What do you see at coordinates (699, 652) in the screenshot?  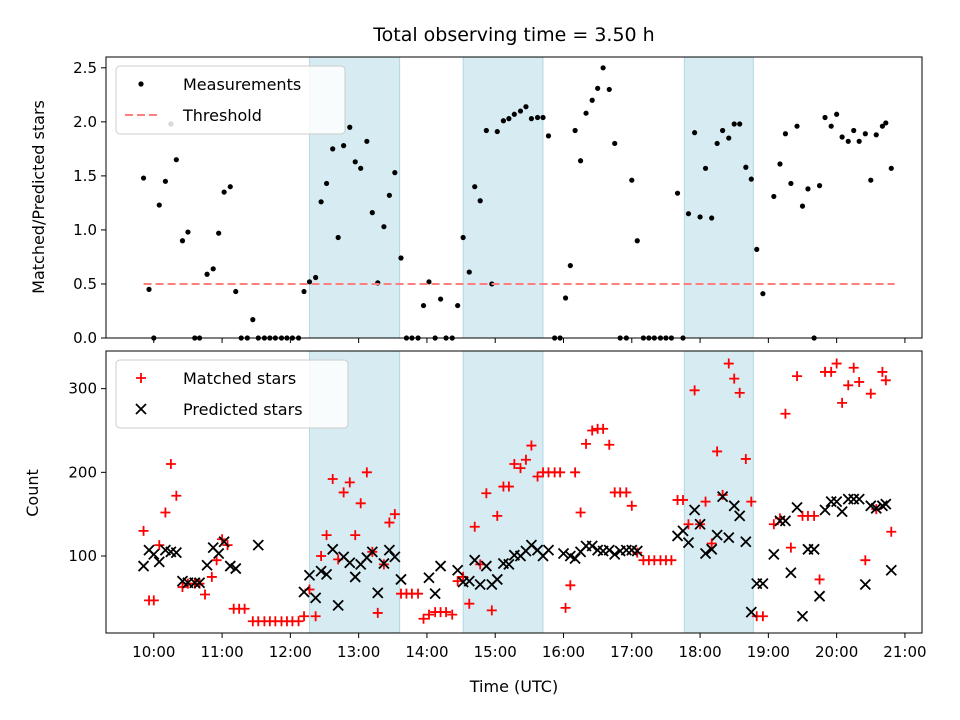 I see `bottom-x-tick-label: 18:00` at bounding box center [699, 652].